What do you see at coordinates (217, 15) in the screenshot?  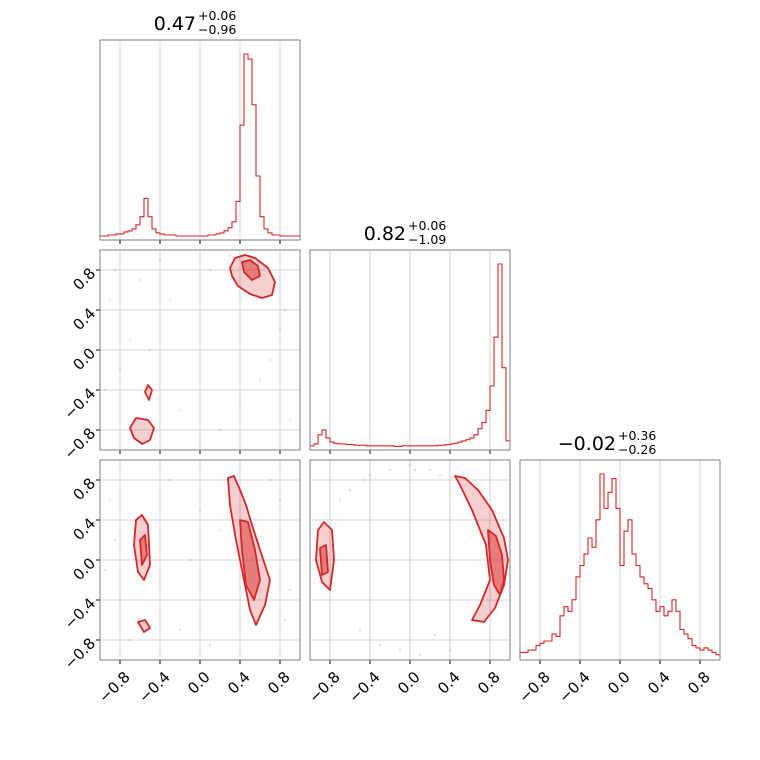 I see `title-plus: +0.06` at bounding box center [217, 15].